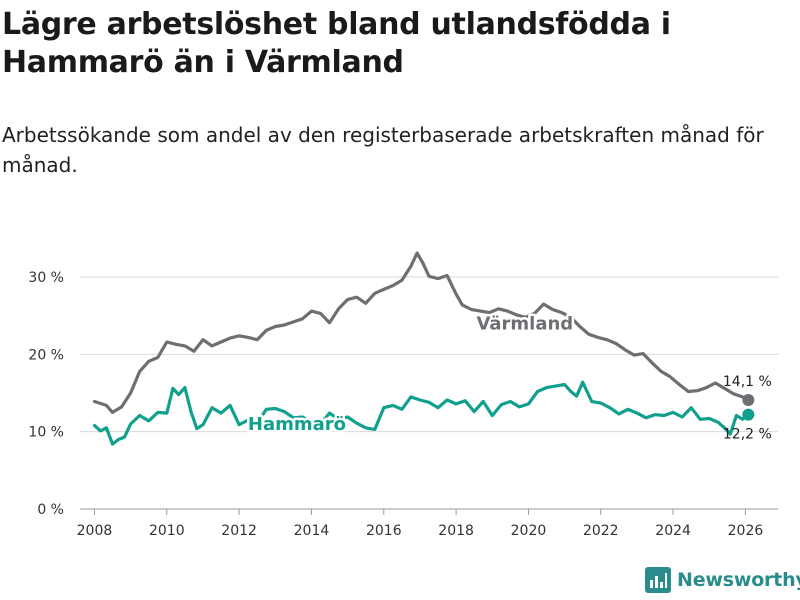 This screenshot has width=800, height=600. What do you see at coordinates (601, 531) in the screenshot?
I see `x-tick-label: 2022` at bounding box center [601, 531].